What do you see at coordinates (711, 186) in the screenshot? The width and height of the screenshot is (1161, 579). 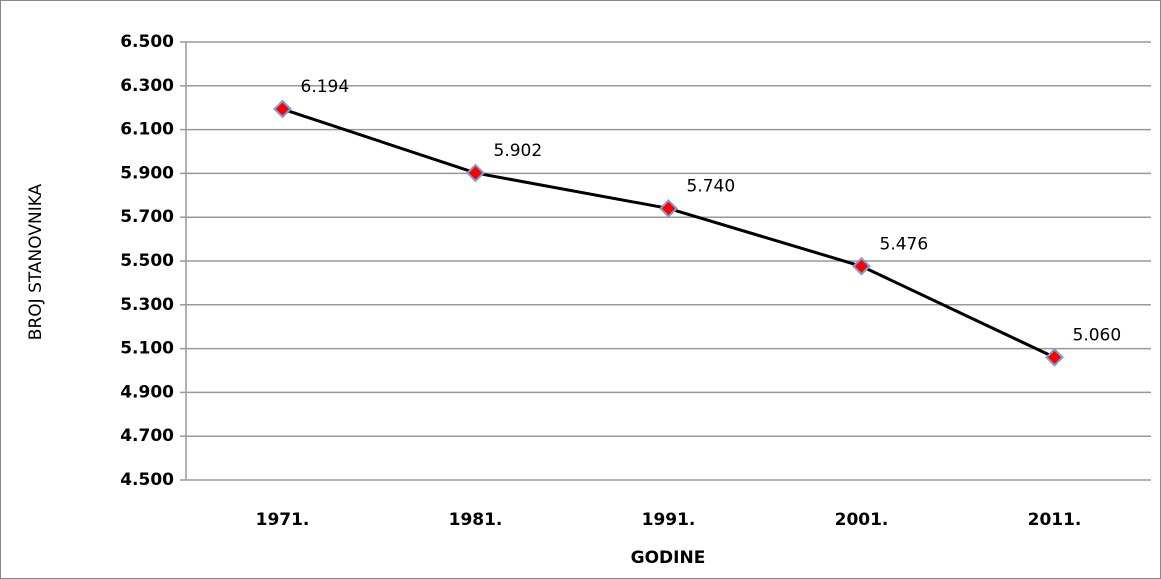 I see `data-label: 5.740` at bounding box center [711, 186].